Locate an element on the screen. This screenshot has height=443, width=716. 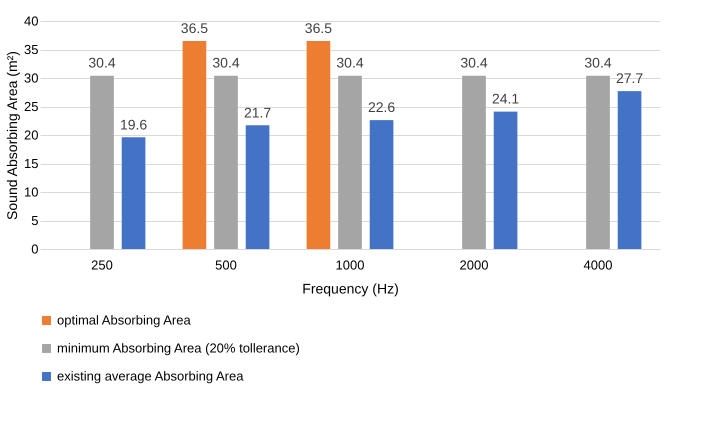
y-tick-label: 0 is located at coordinates (34, 249).